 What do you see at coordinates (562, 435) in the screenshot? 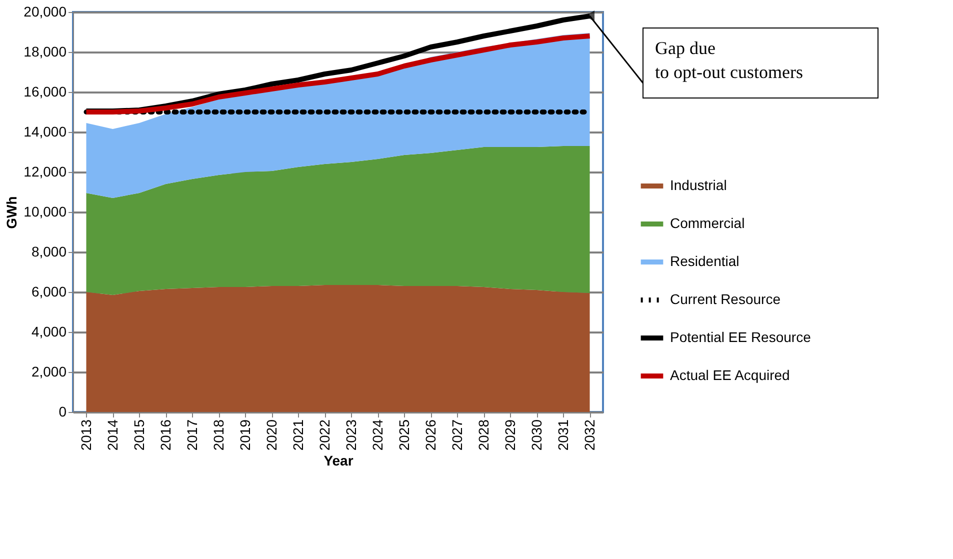
I see `x-tick-label: 2031` at bounding box center [562, 435].